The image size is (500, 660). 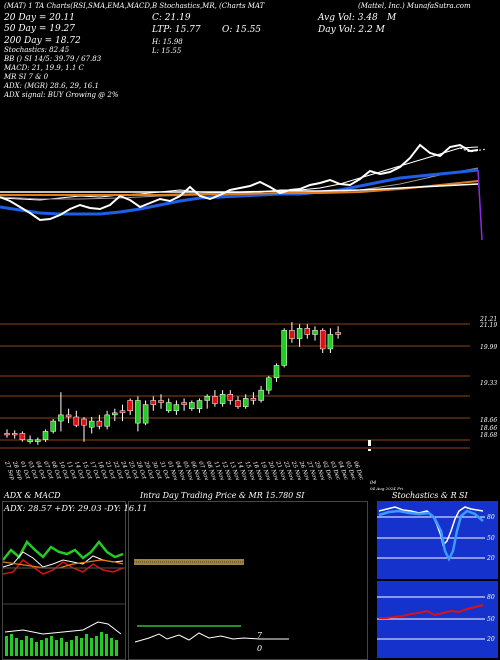 I want to click on rsi-level-label: 20, so click(x=490, y=639).